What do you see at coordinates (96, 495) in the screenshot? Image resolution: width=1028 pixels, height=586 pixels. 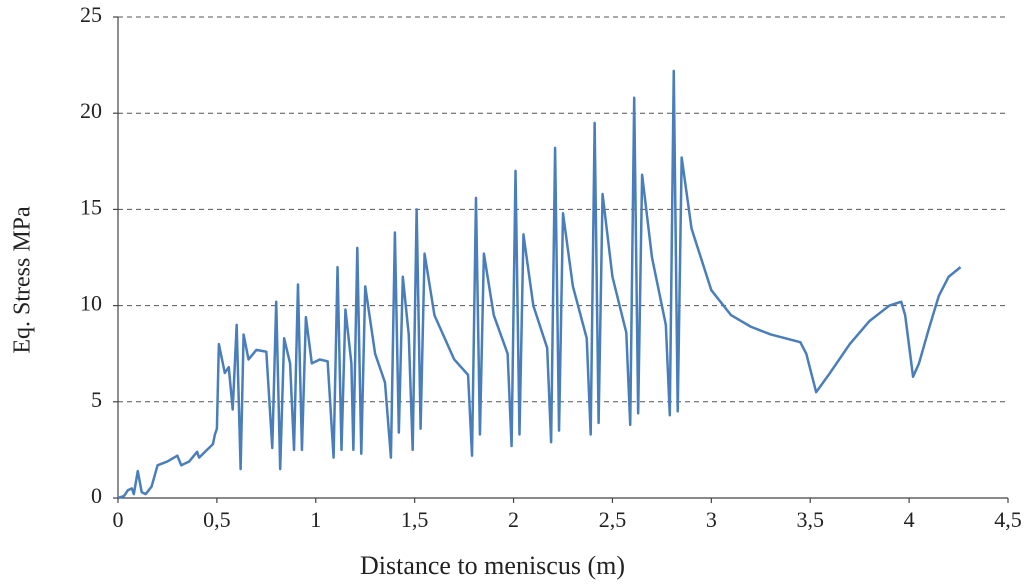 I see `y-tick-label: 0` at bounding box center [96, 495].